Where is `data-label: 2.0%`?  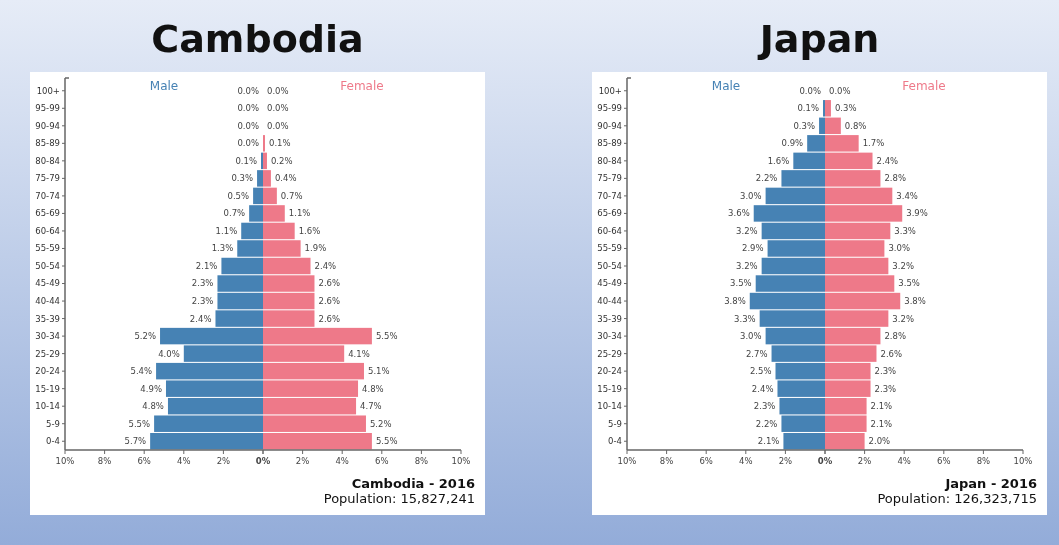 data-label: 2.0% is located at coordinates (879, 441).